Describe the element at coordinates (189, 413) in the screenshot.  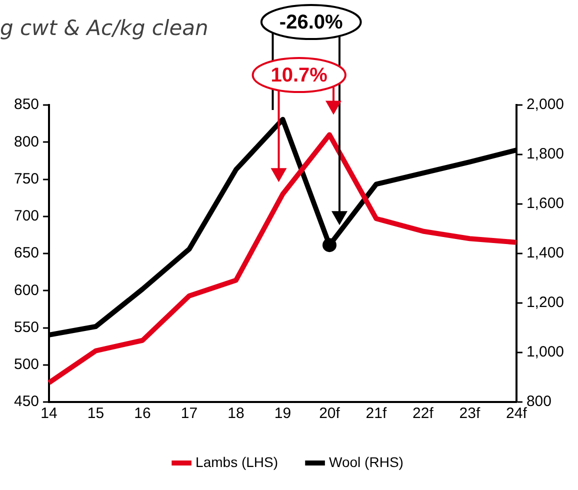
I see `x-tick-label: 17` at that location.